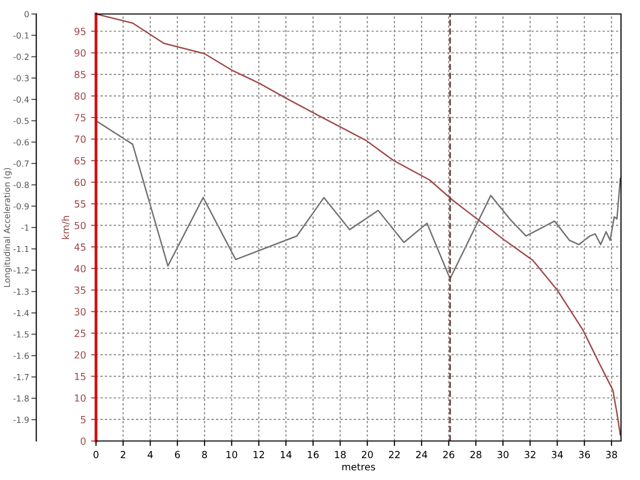 The image size is (640, 480). I want to click on y-tick-label: 20, so click(80, 355).